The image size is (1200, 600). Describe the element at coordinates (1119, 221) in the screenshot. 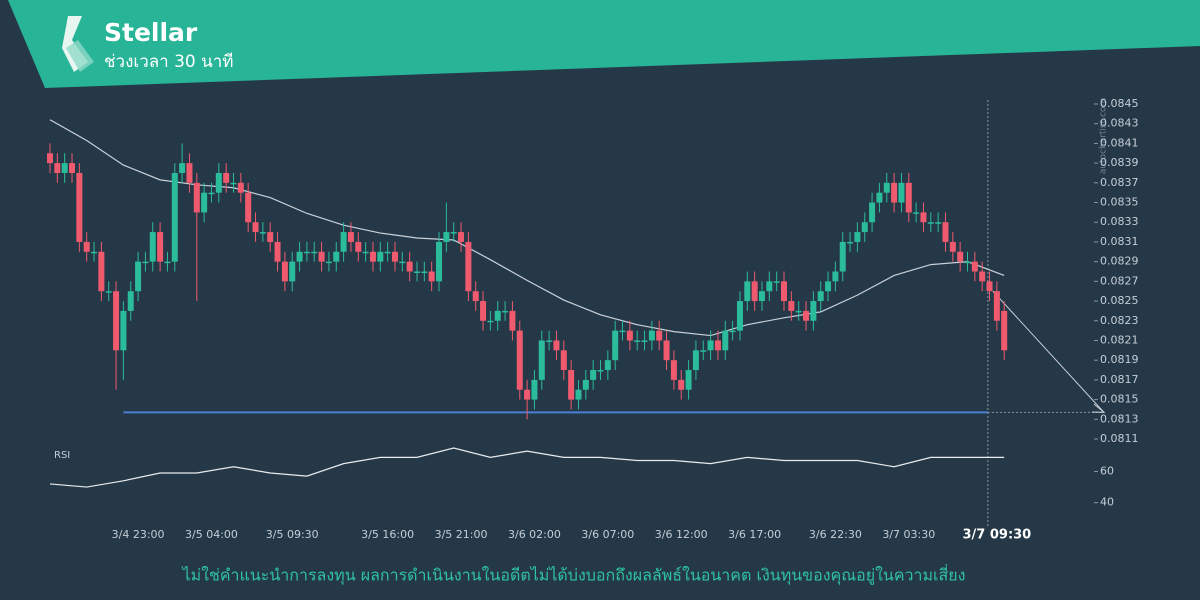

I see `y-tick-label: 0.0833` at that location.